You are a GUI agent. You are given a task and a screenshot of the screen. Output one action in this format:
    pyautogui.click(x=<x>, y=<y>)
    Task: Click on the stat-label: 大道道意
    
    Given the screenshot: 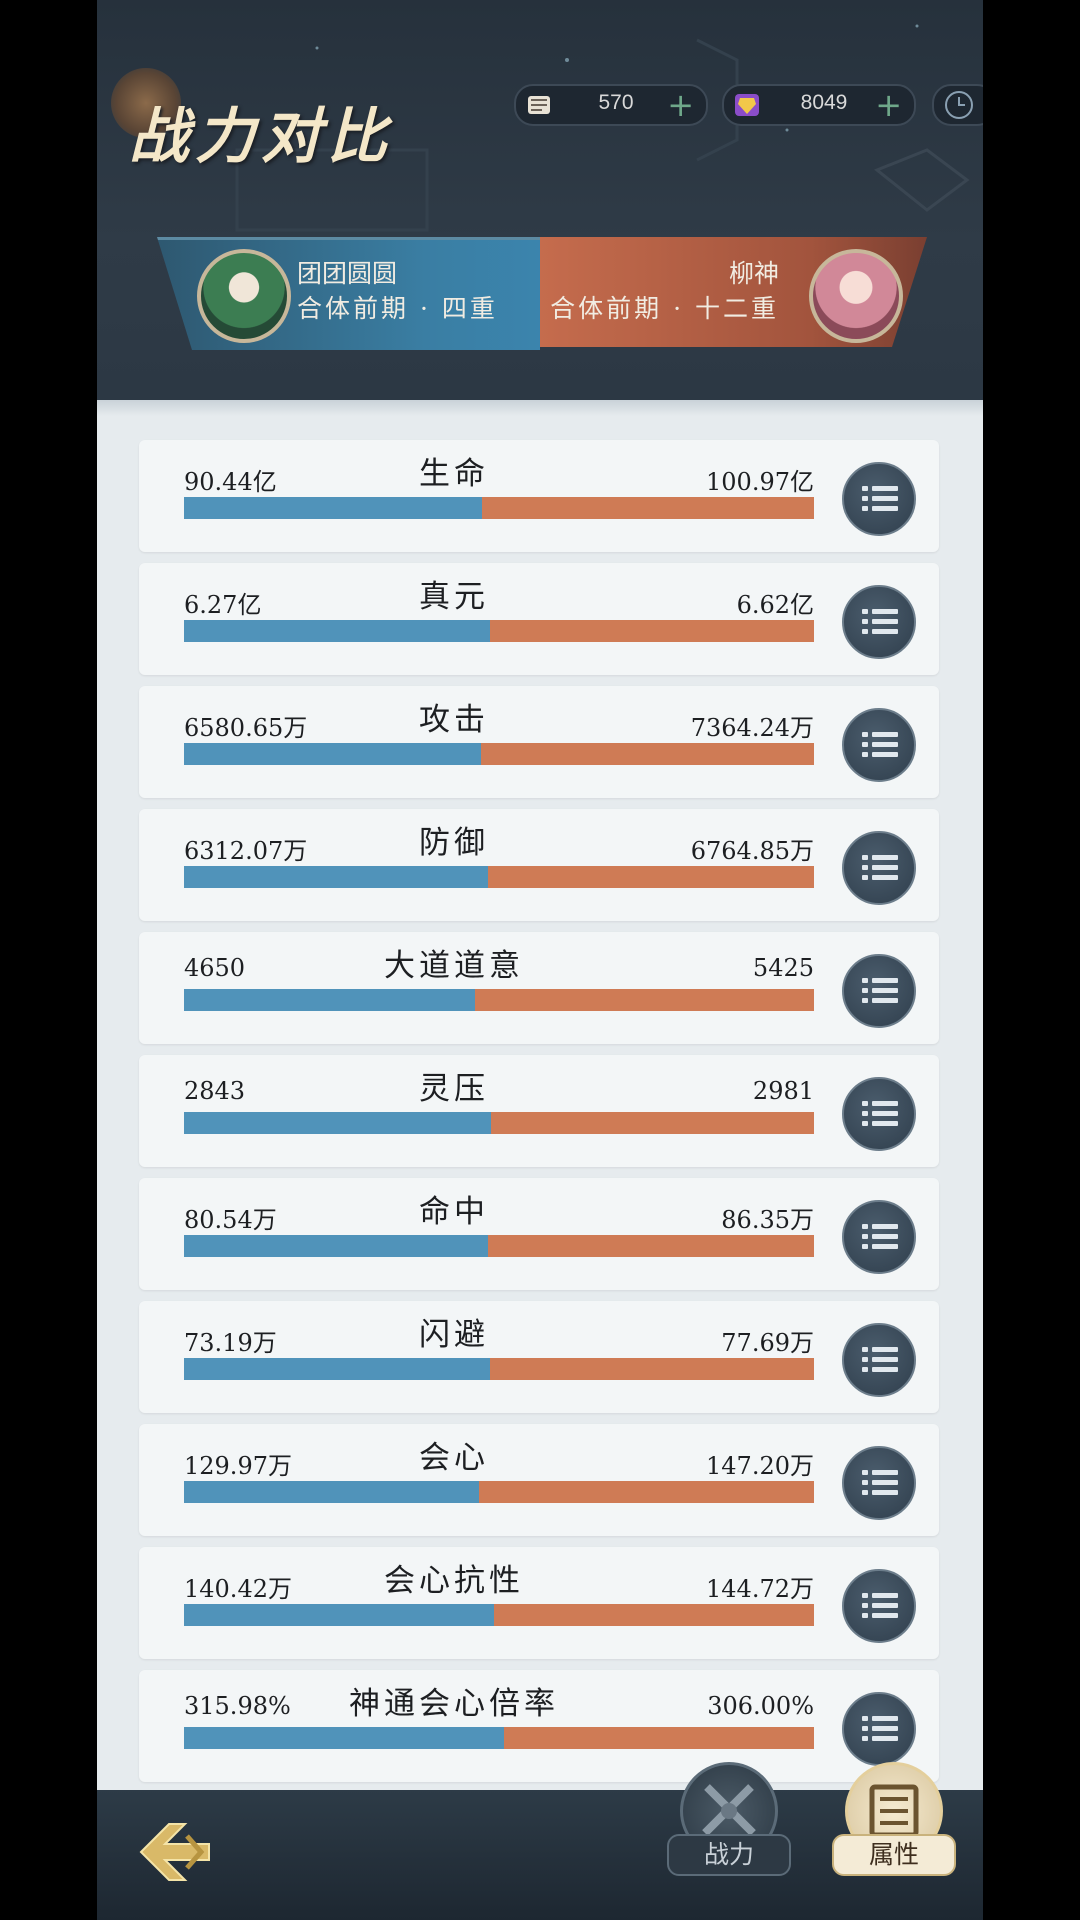 What is the action you would take?
    pyautogui.click(x=454, y=966)
    